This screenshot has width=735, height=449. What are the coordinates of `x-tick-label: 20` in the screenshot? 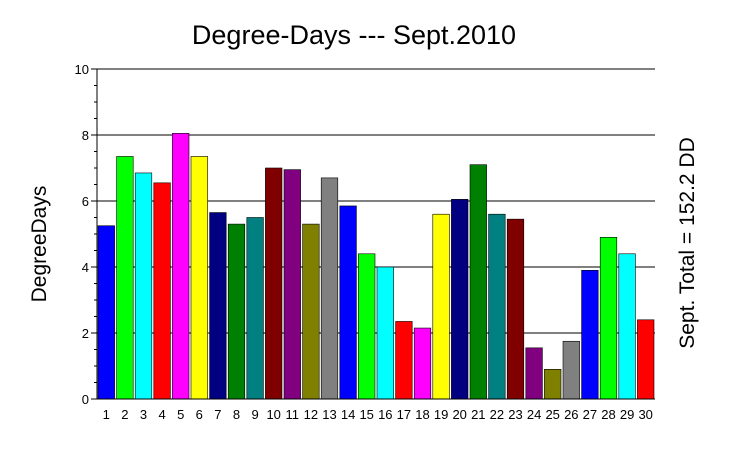 It's located at (459, 414).